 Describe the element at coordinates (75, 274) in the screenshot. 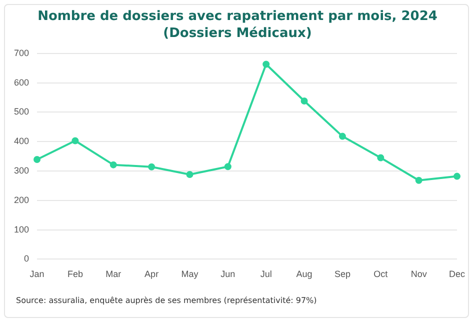

I see `x-tick-label: Feb` at that location.